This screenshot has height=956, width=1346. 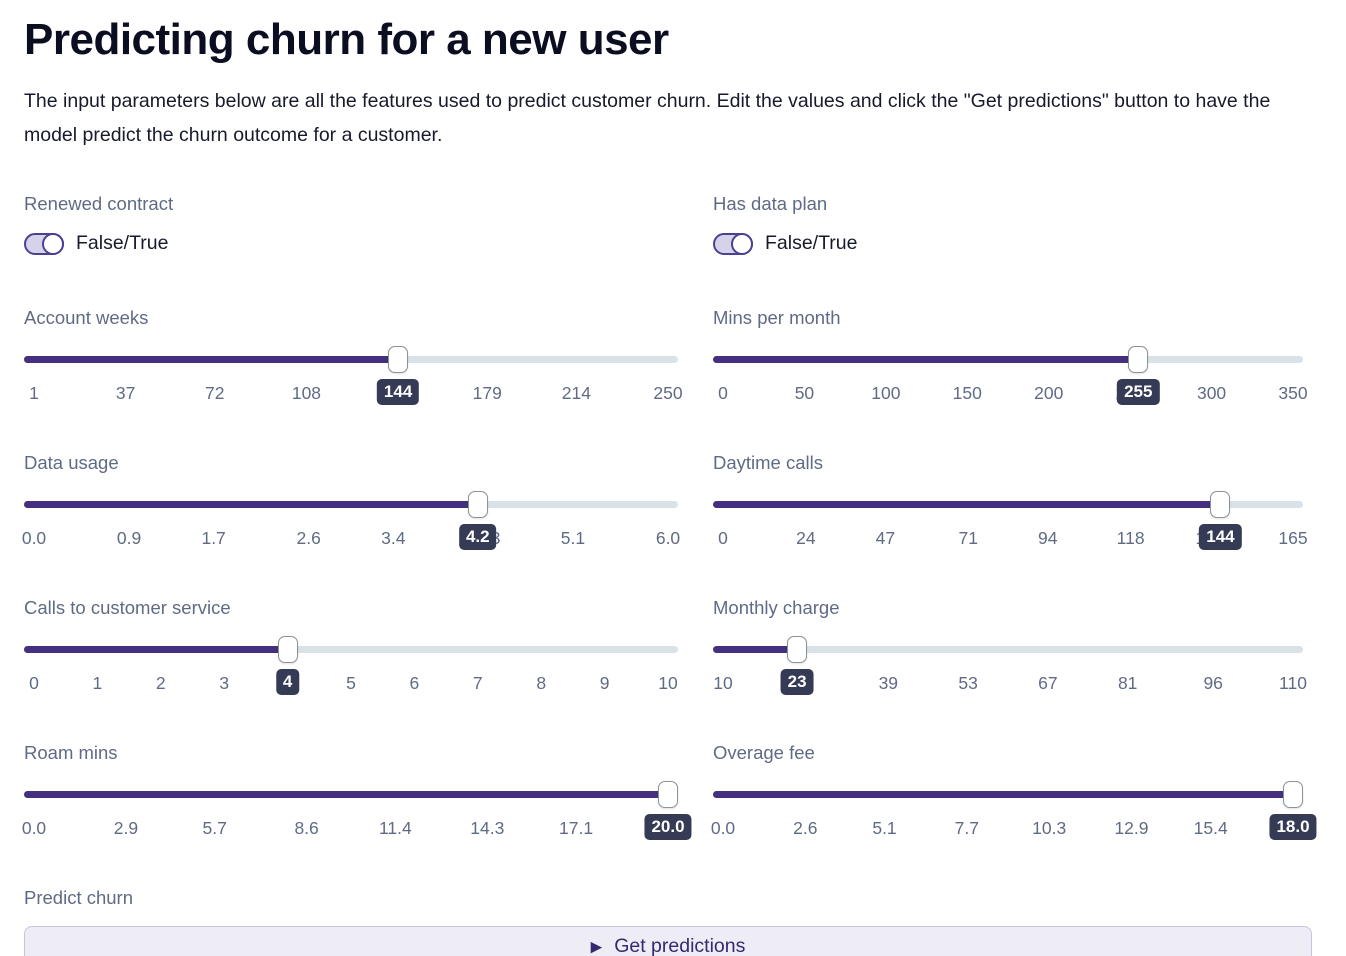 I want to click on tick-label: 53, so click(x=968, y=682).